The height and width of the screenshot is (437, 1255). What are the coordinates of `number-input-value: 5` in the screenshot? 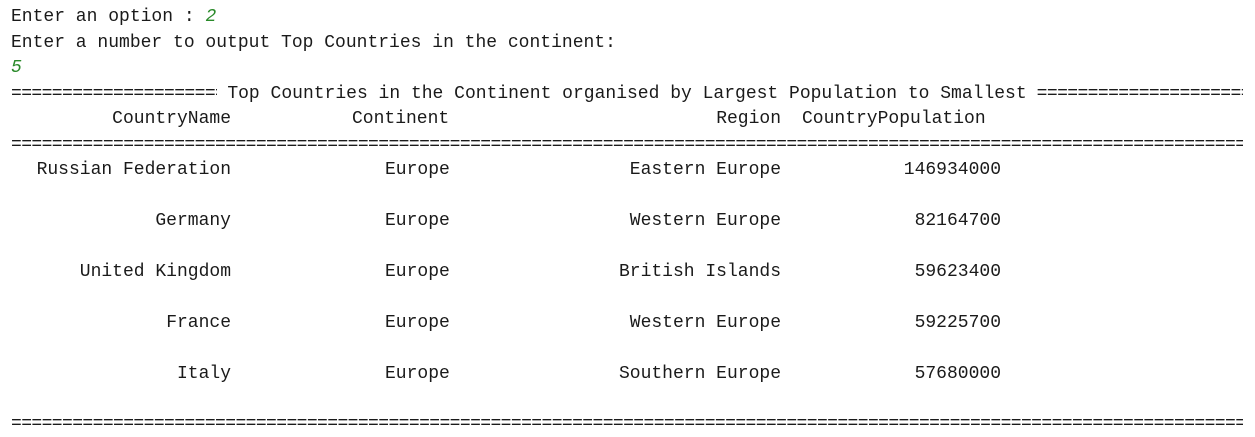 It's located at (16, 68).